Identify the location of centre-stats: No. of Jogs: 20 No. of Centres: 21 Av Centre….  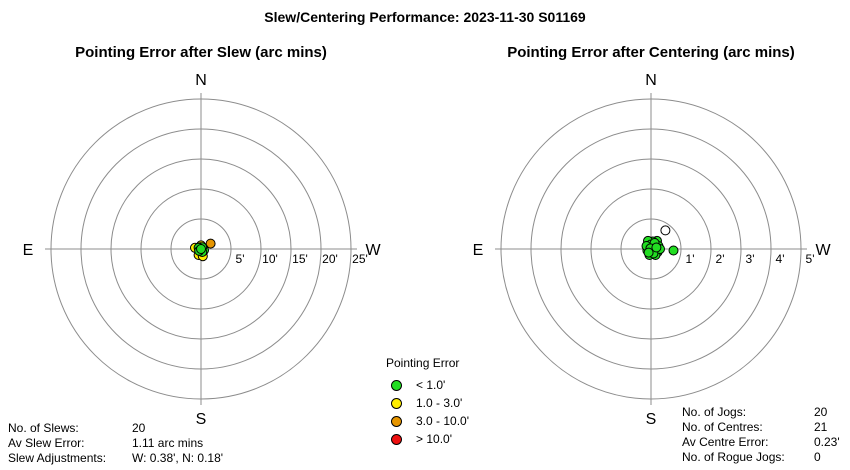
(761, 435).